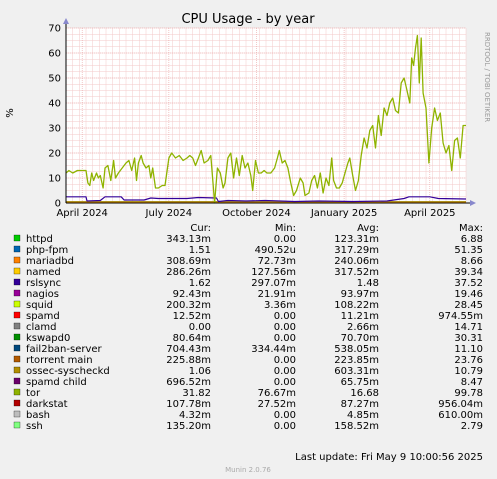  Describe the element at coordinates (360, 404) in the screenshot. I see `legend-value: 87.27m` at that location.